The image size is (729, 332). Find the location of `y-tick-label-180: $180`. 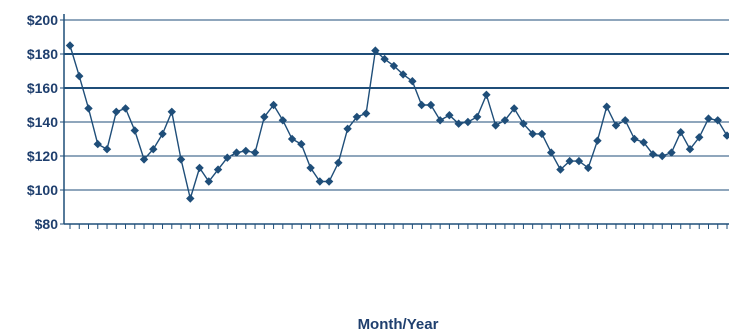

y-tick-label-180: $180 is located at coordinates (42, 54).